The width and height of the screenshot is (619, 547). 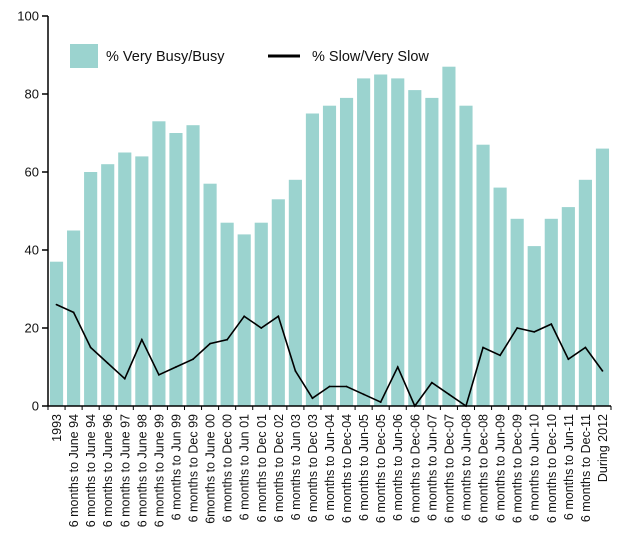 What do you see at coordinates (466, 467) in the screenshot?
I see `x-tick-label-25: 6 months to Jun-08` at bounding box center [466, 467].